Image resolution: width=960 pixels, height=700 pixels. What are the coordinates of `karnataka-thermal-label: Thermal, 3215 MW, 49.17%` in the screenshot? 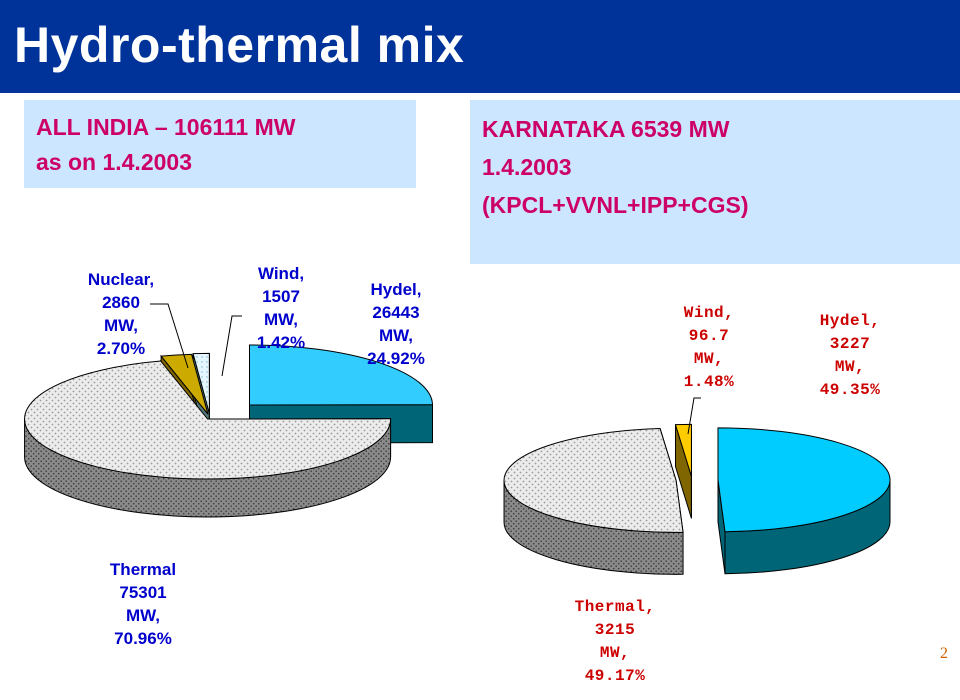 It's located at (615, 642).